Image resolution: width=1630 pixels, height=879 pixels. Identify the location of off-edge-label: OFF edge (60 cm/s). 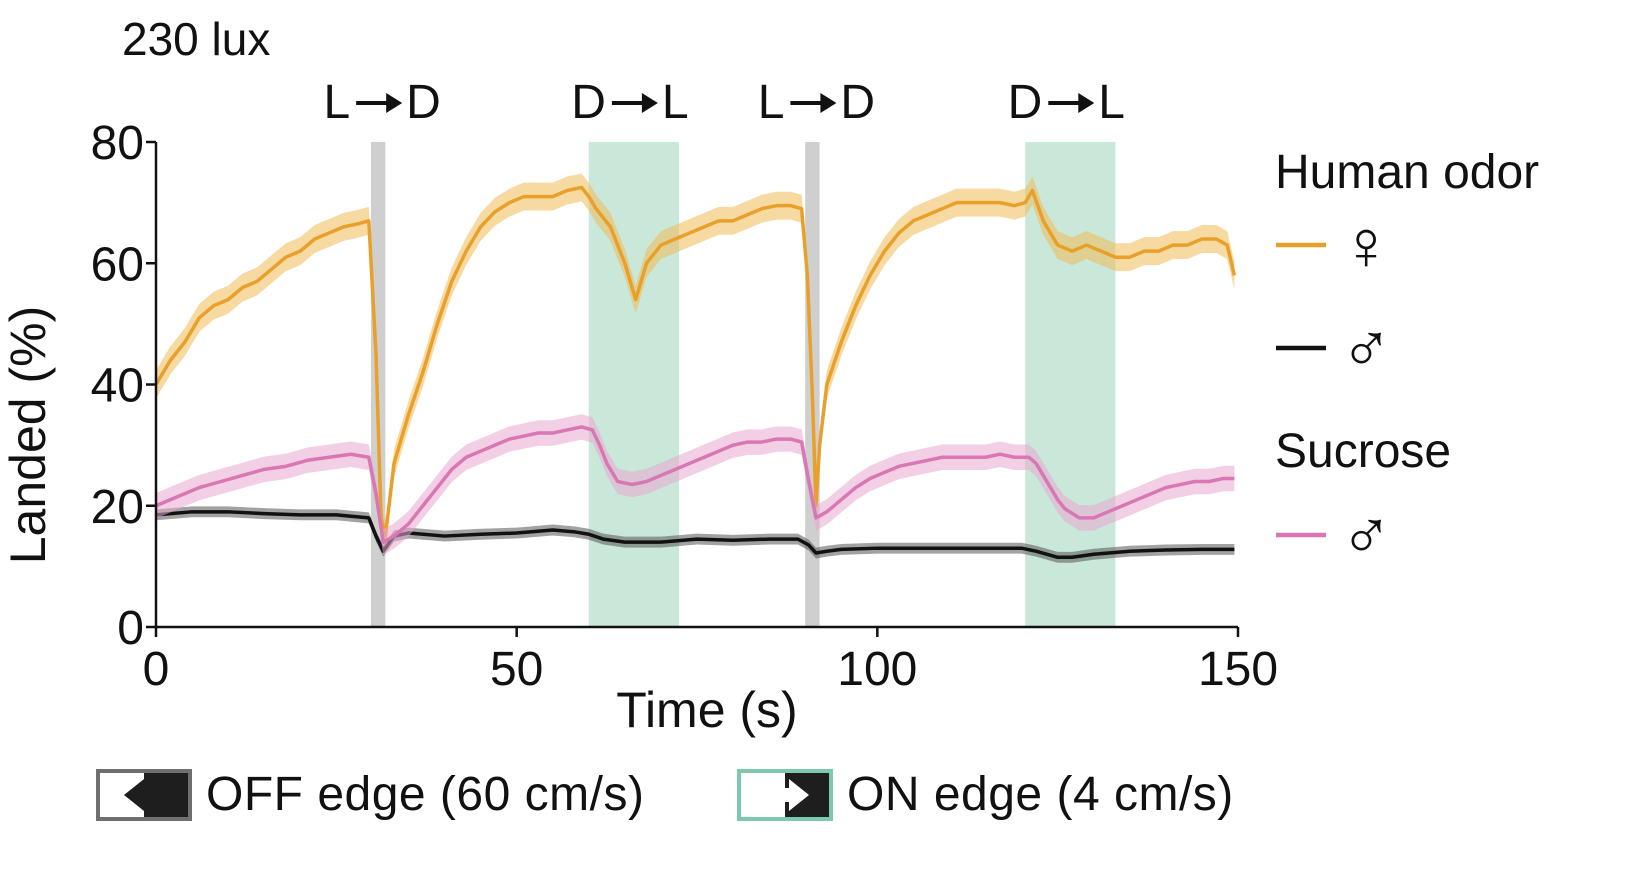
(425, 794).